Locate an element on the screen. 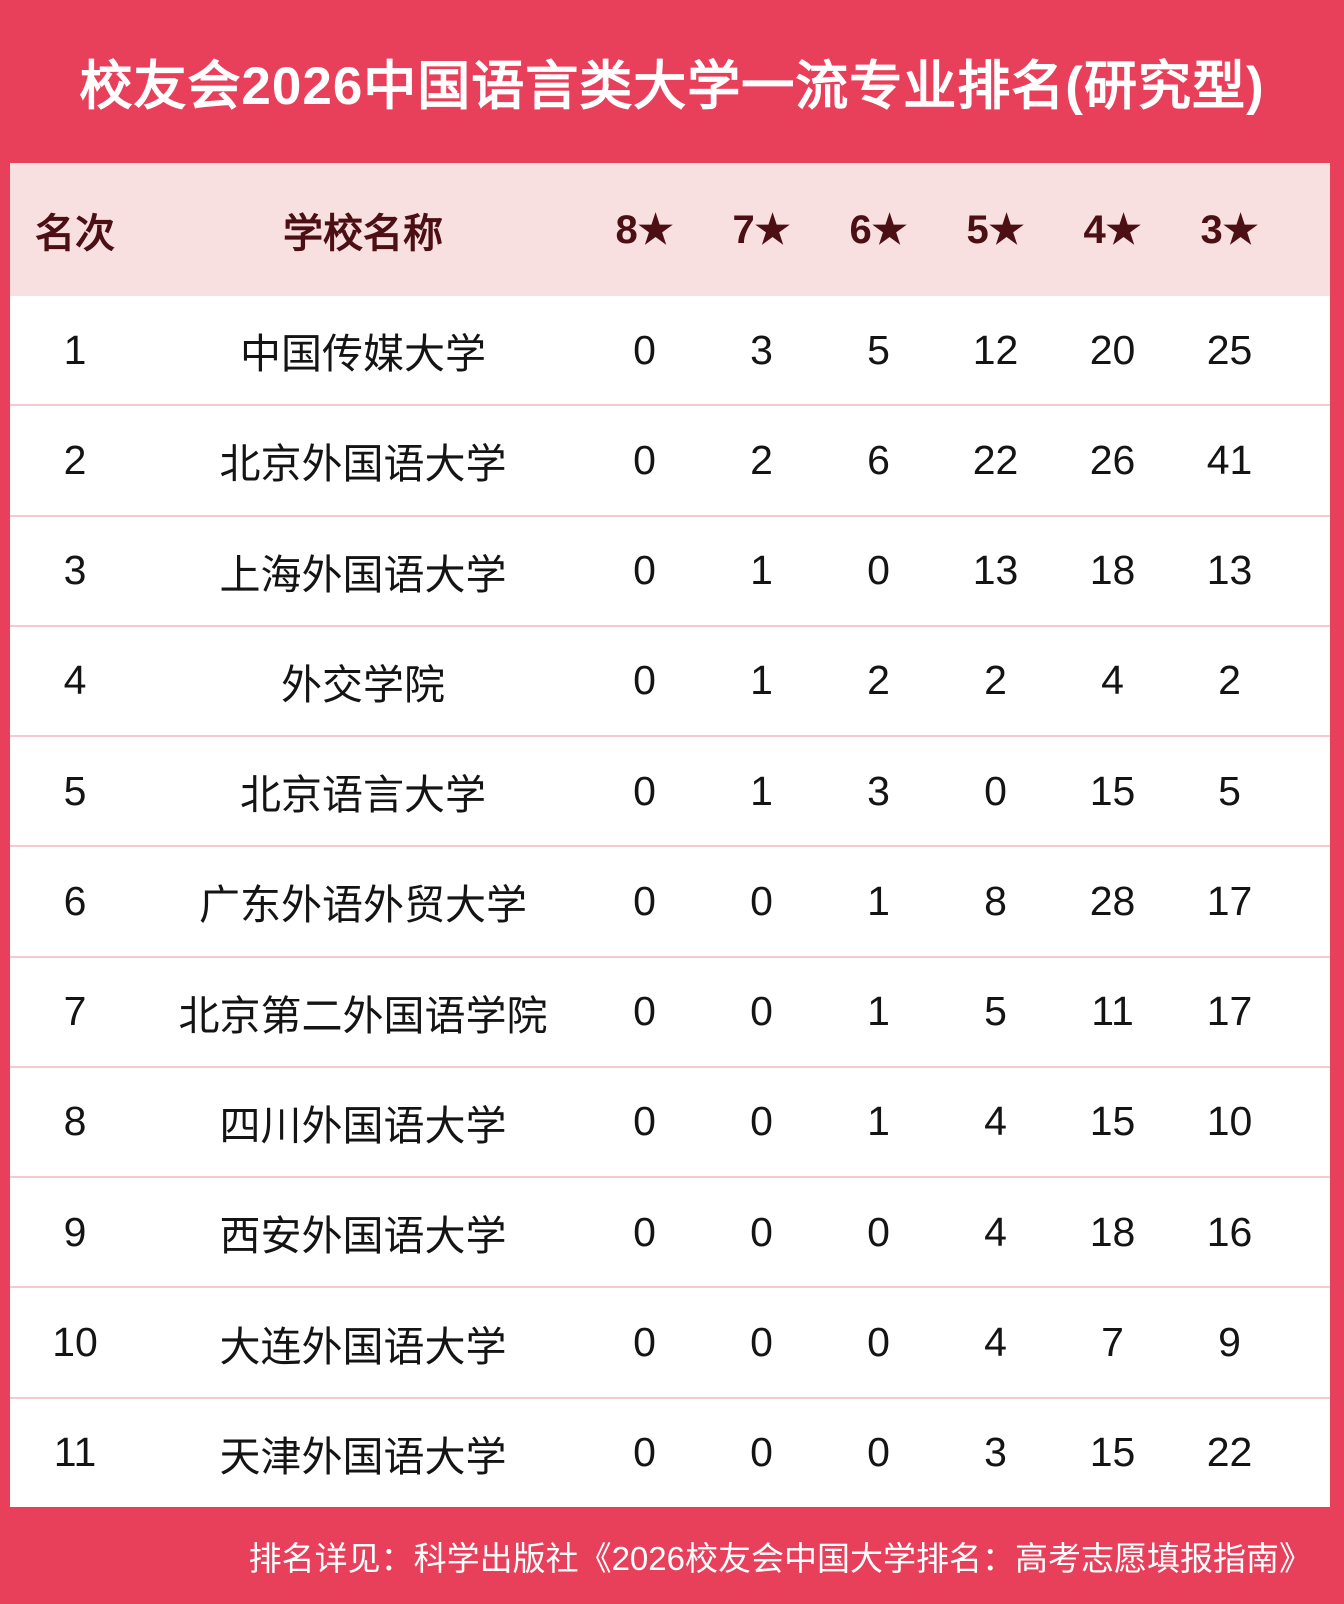 The width and height of the screenshot is (1344, 1604). count-6star-cell: 5 is located at coordinates (878, 349).